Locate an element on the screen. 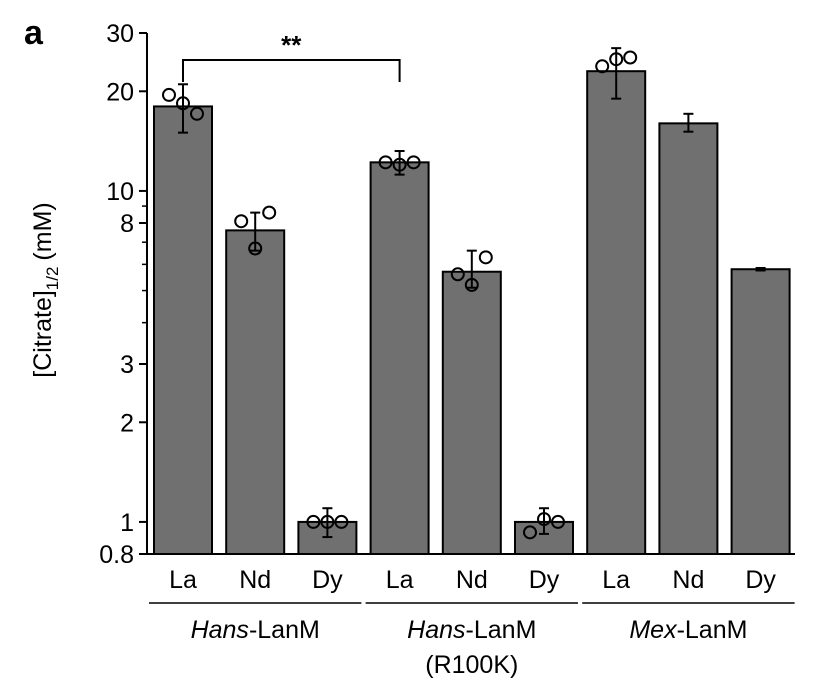 This screenshot has height=694, width=832. y-tick-label: 2 is located at coordinates (127, 423).